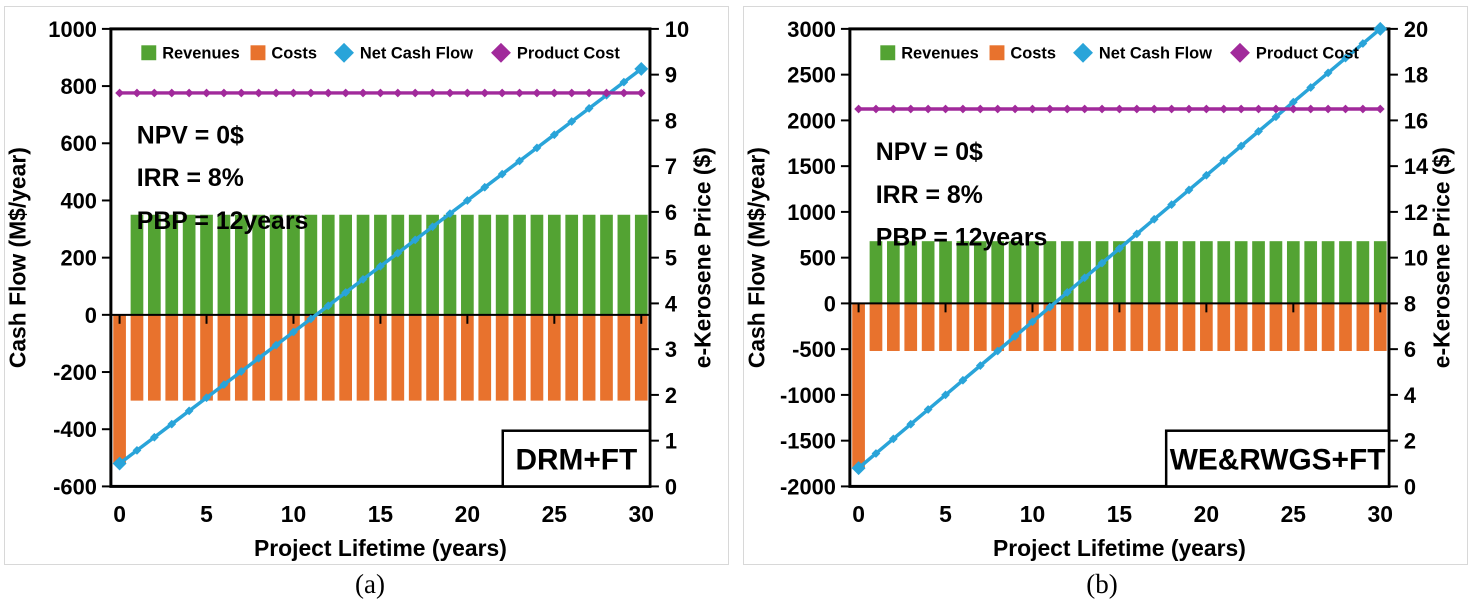 The height and width of the screenshot is (613, 1472). Describe the element at coordinates (370, 584) in the screenshot. I see `caption-a: (a)` at that location.